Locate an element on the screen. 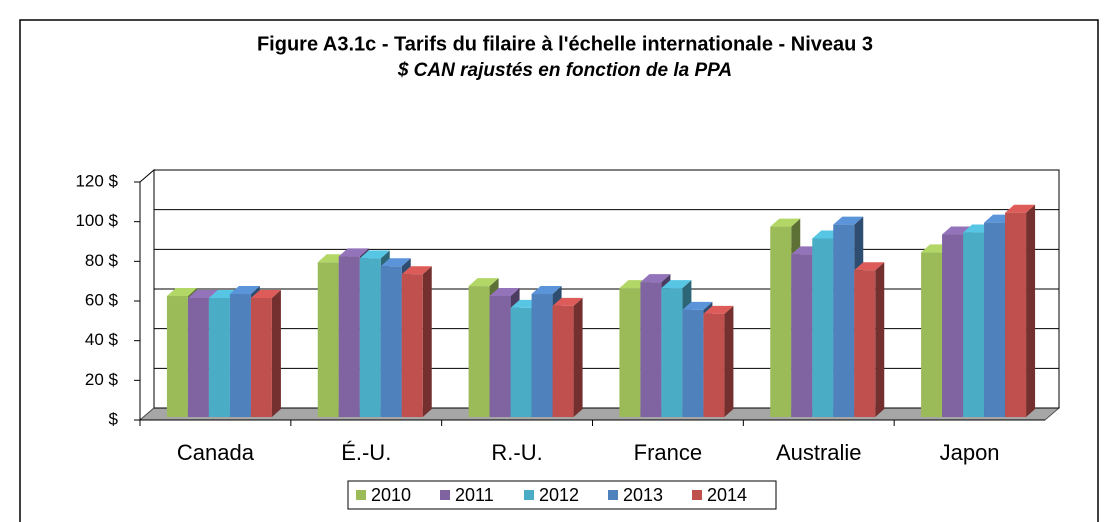  y-tick-label: 60 $ is located at coordinates (102, 299).